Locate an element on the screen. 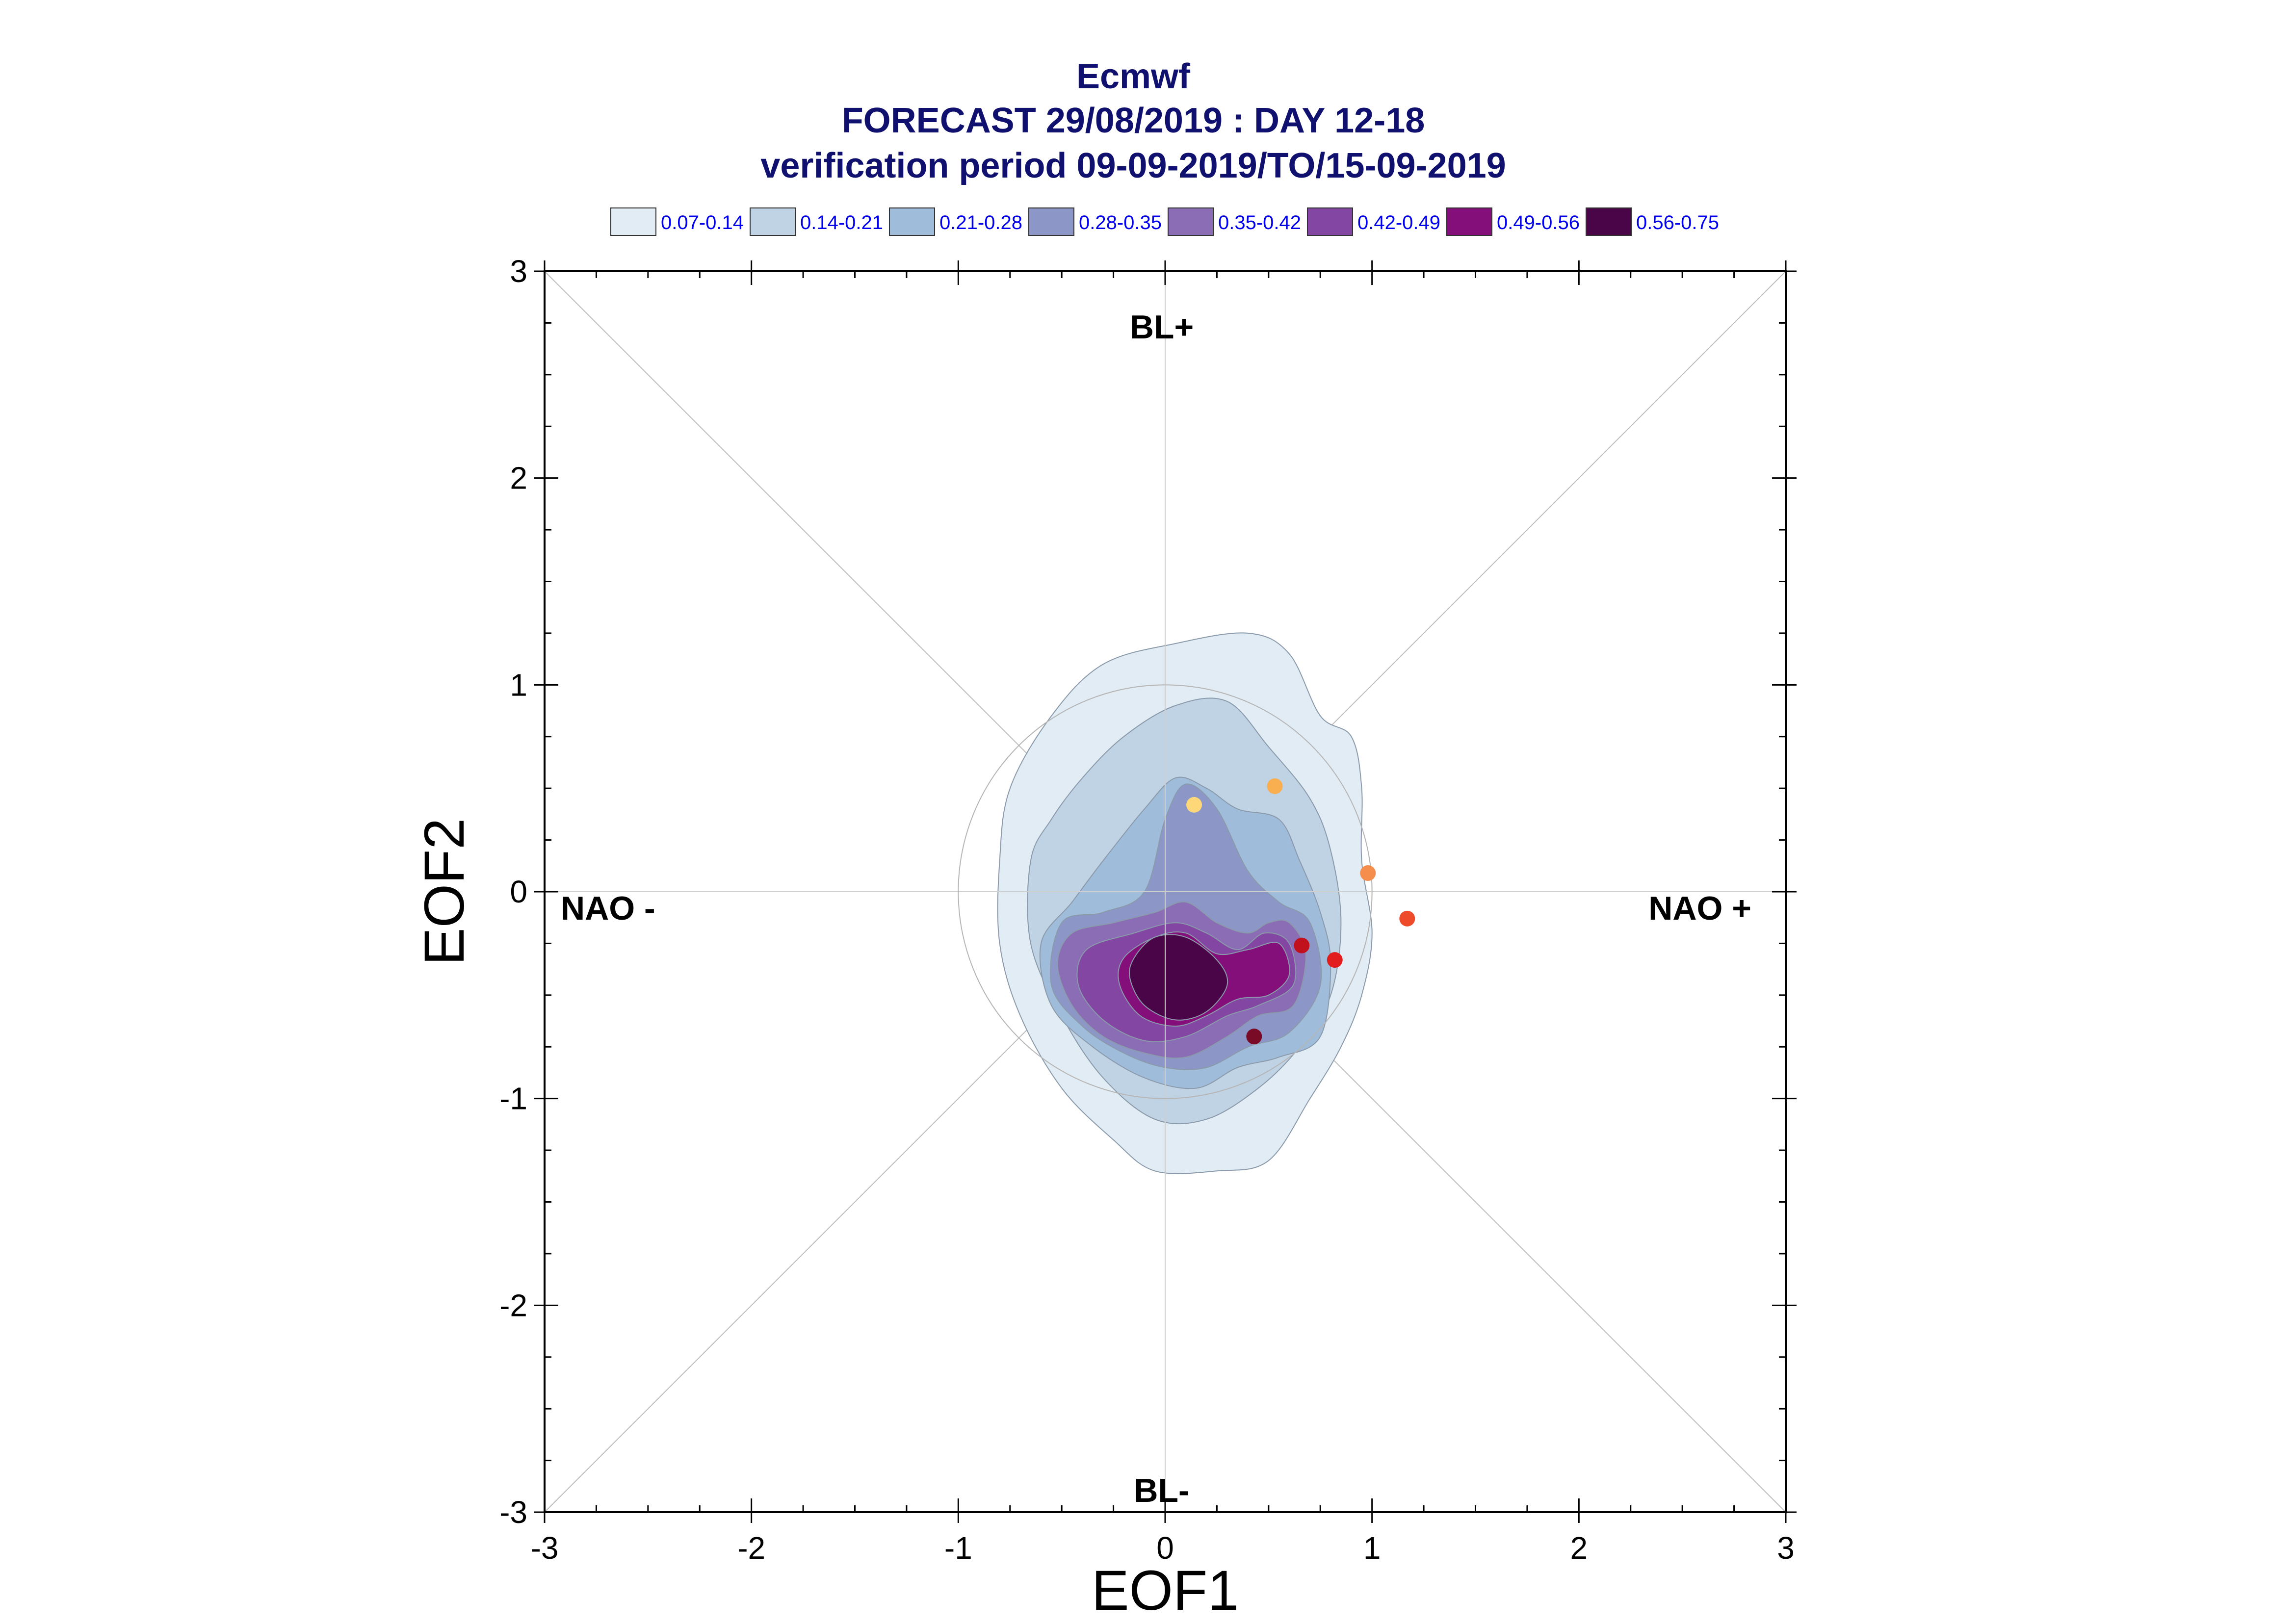  x-tick-label: 2 is located at coordinates (1579, 1548).